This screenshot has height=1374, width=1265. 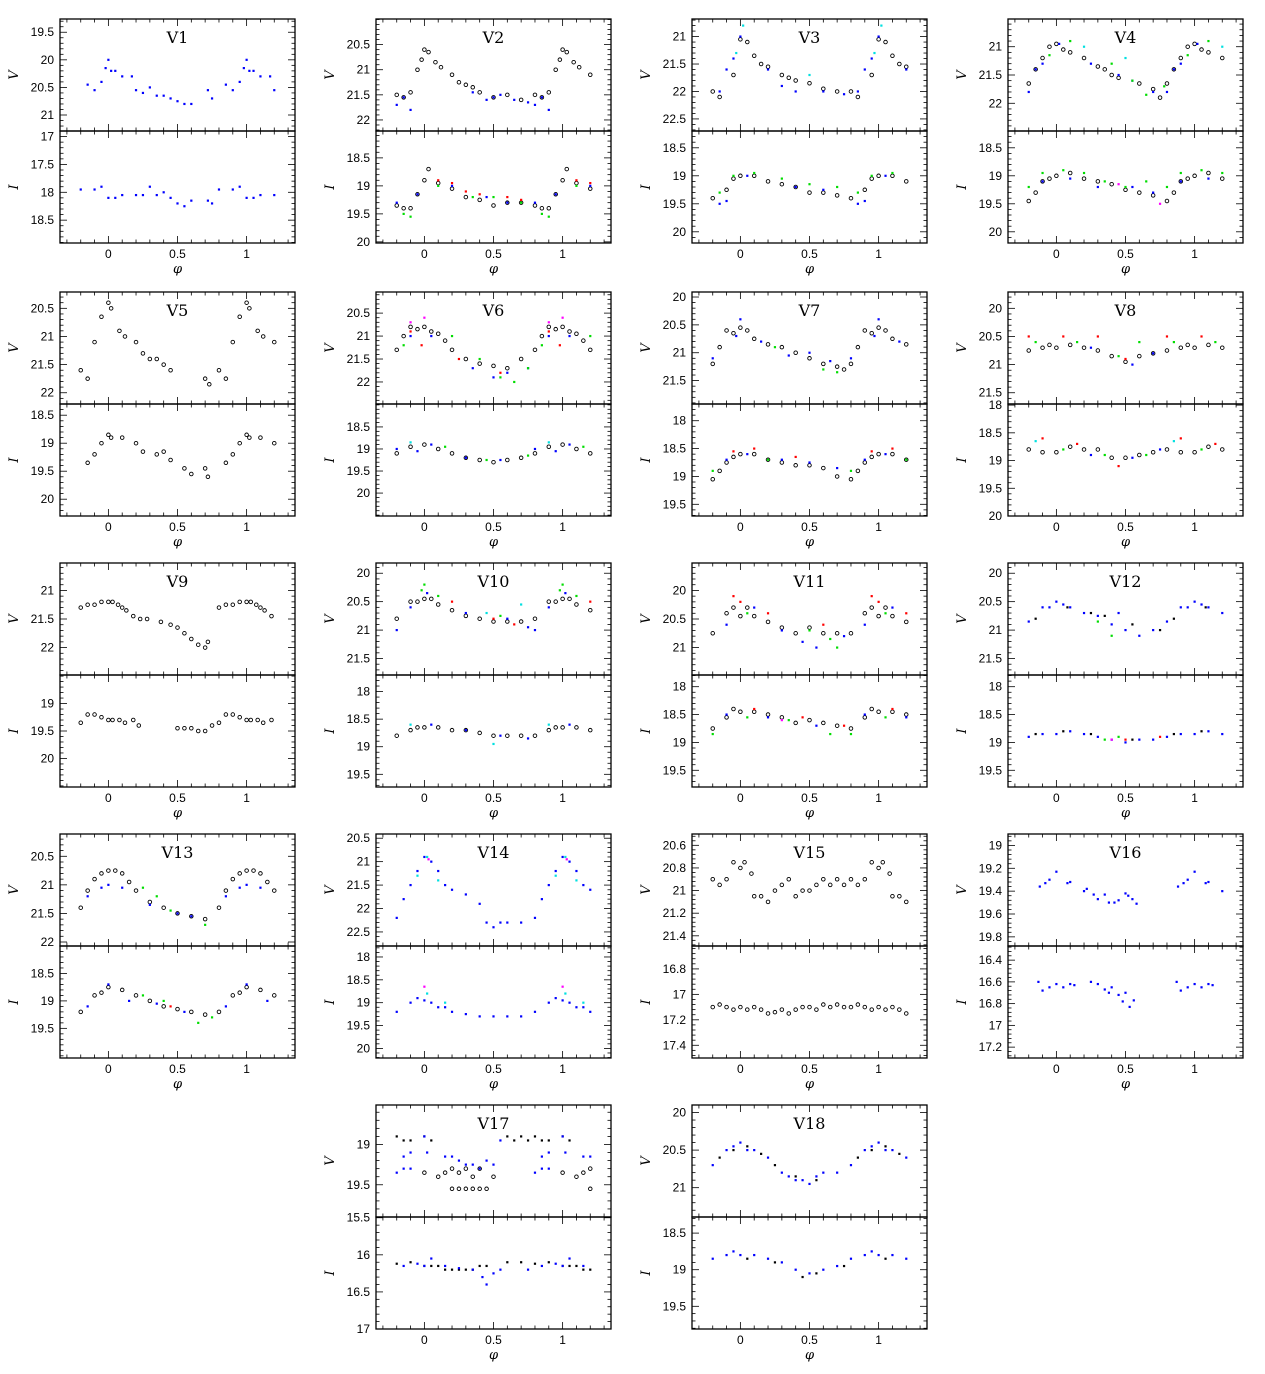 I want to click on y-tick-label: 21.5, so click(x=991, y=393).